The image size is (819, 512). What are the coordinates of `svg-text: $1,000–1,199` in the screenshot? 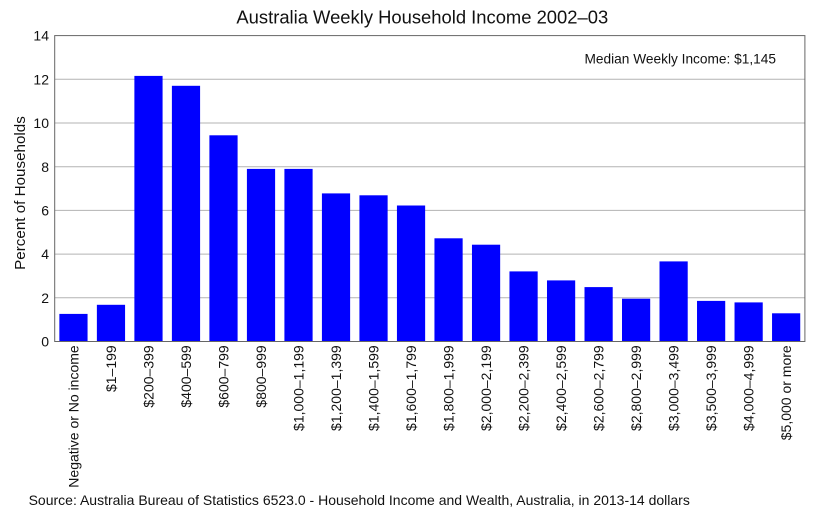 It's located at (299, 388).